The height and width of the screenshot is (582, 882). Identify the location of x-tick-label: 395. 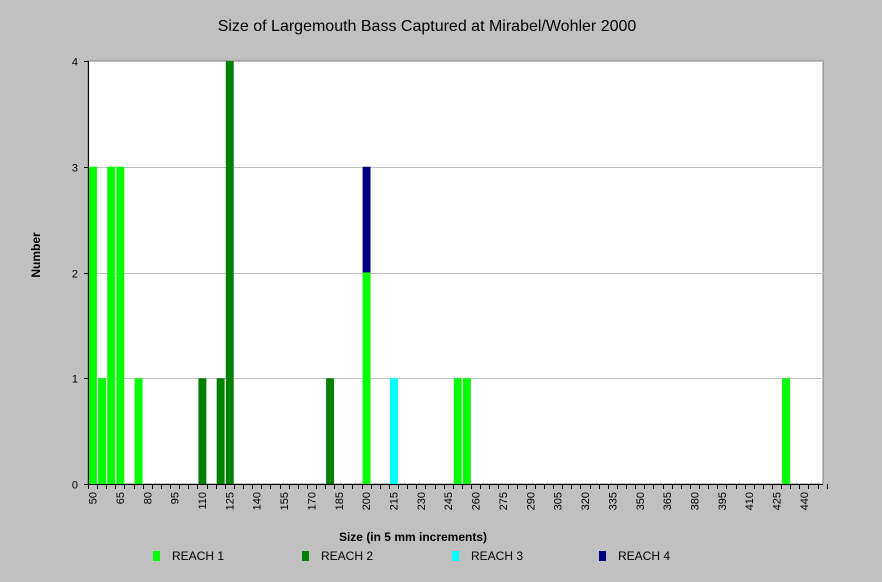
(723, 501).